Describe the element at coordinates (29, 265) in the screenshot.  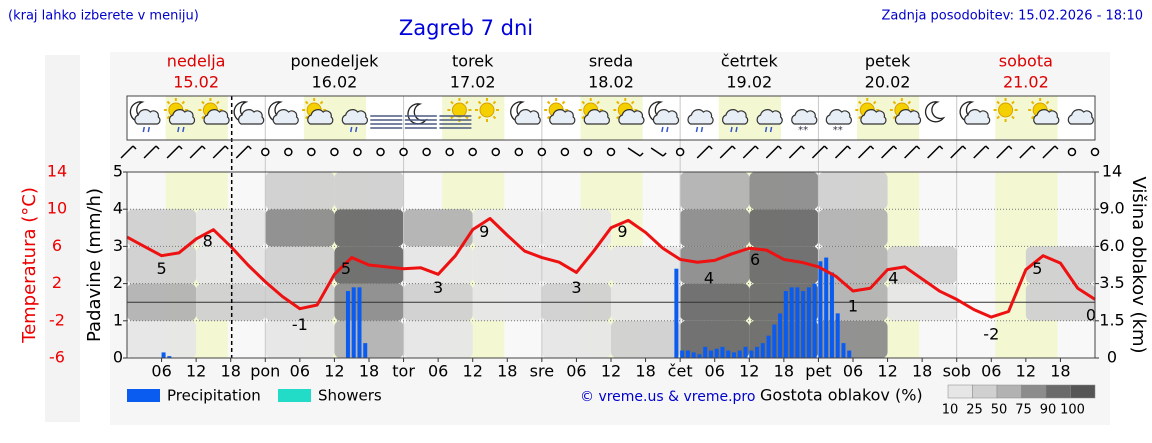
I see `y-axis-title: Temperatura (°C)` at that location.